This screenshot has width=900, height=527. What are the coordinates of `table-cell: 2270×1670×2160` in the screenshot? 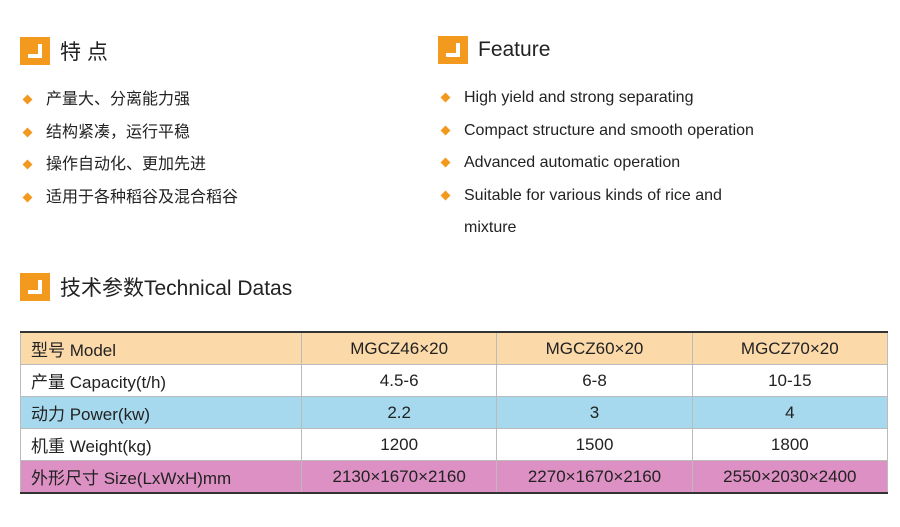 It's located at (594, 477).